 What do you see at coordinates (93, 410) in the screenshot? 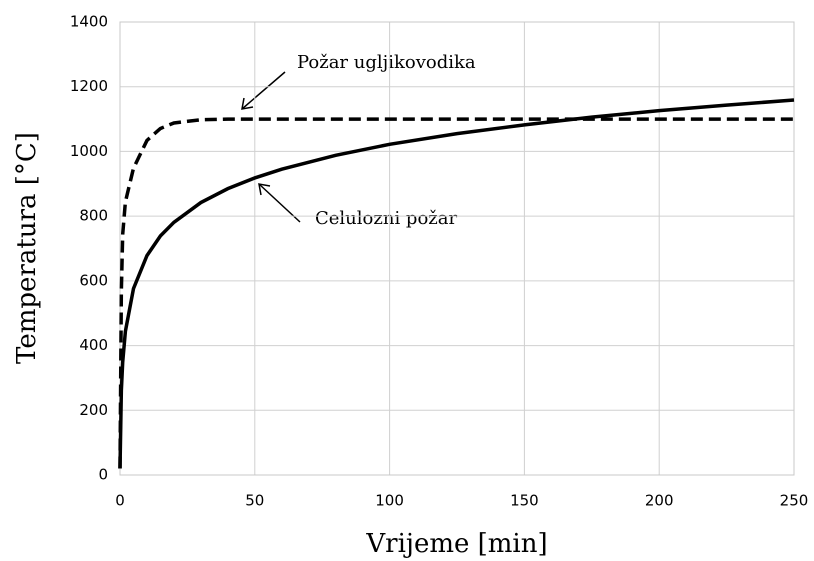
I see `y-tick-label: 200` at bounding box center [93, 410].